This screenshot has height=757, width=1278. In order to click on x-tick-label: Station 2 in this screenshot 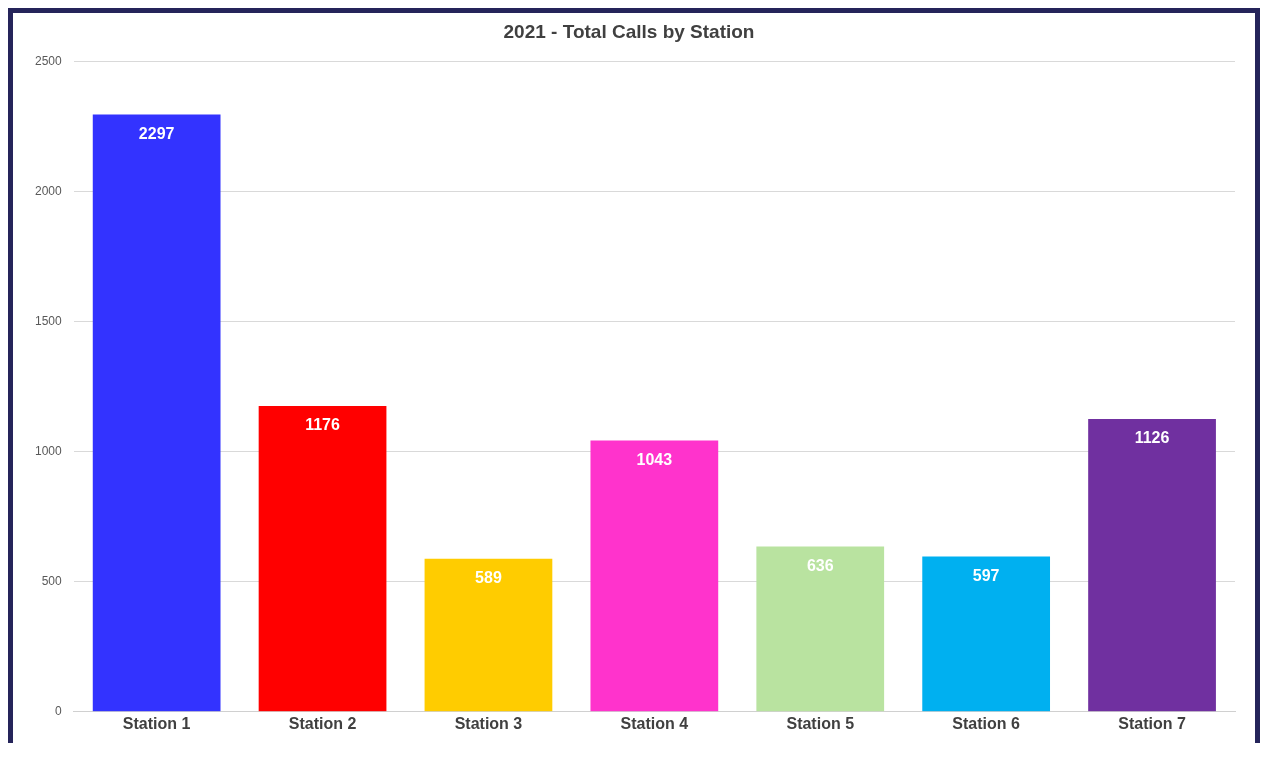, I will do `click(322, 723)`.